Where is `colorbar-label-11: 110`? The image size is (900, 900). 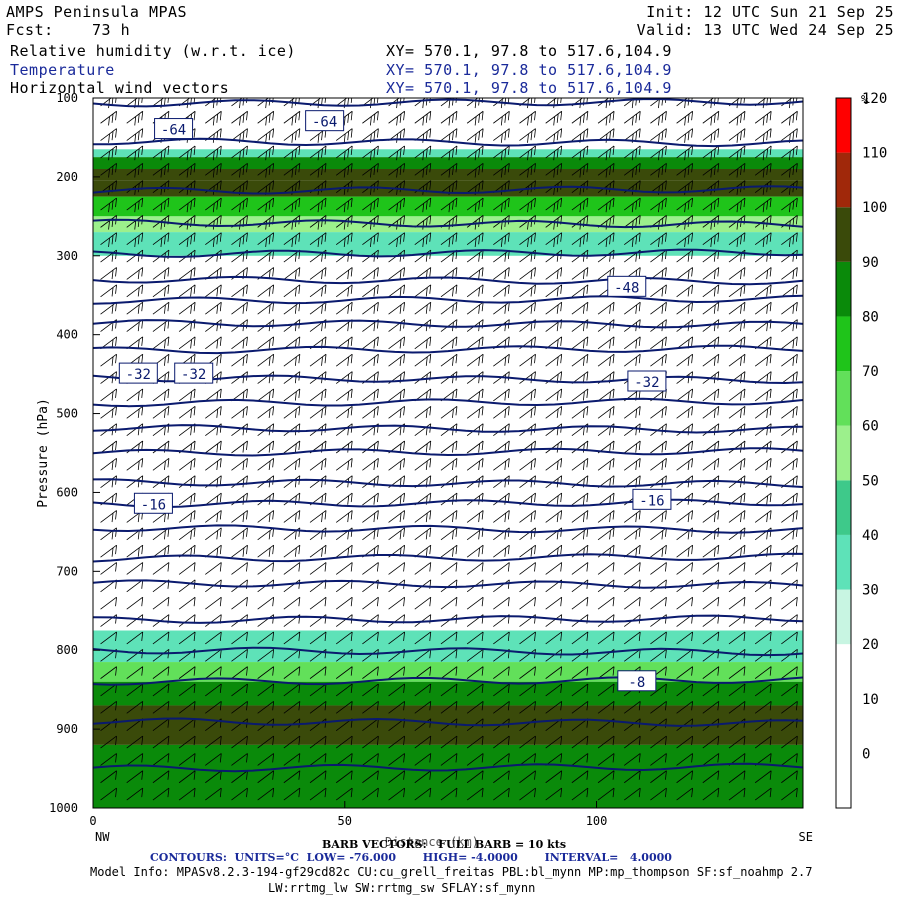
colorbar-label-11: 110 is located at coordinates (874, 154).